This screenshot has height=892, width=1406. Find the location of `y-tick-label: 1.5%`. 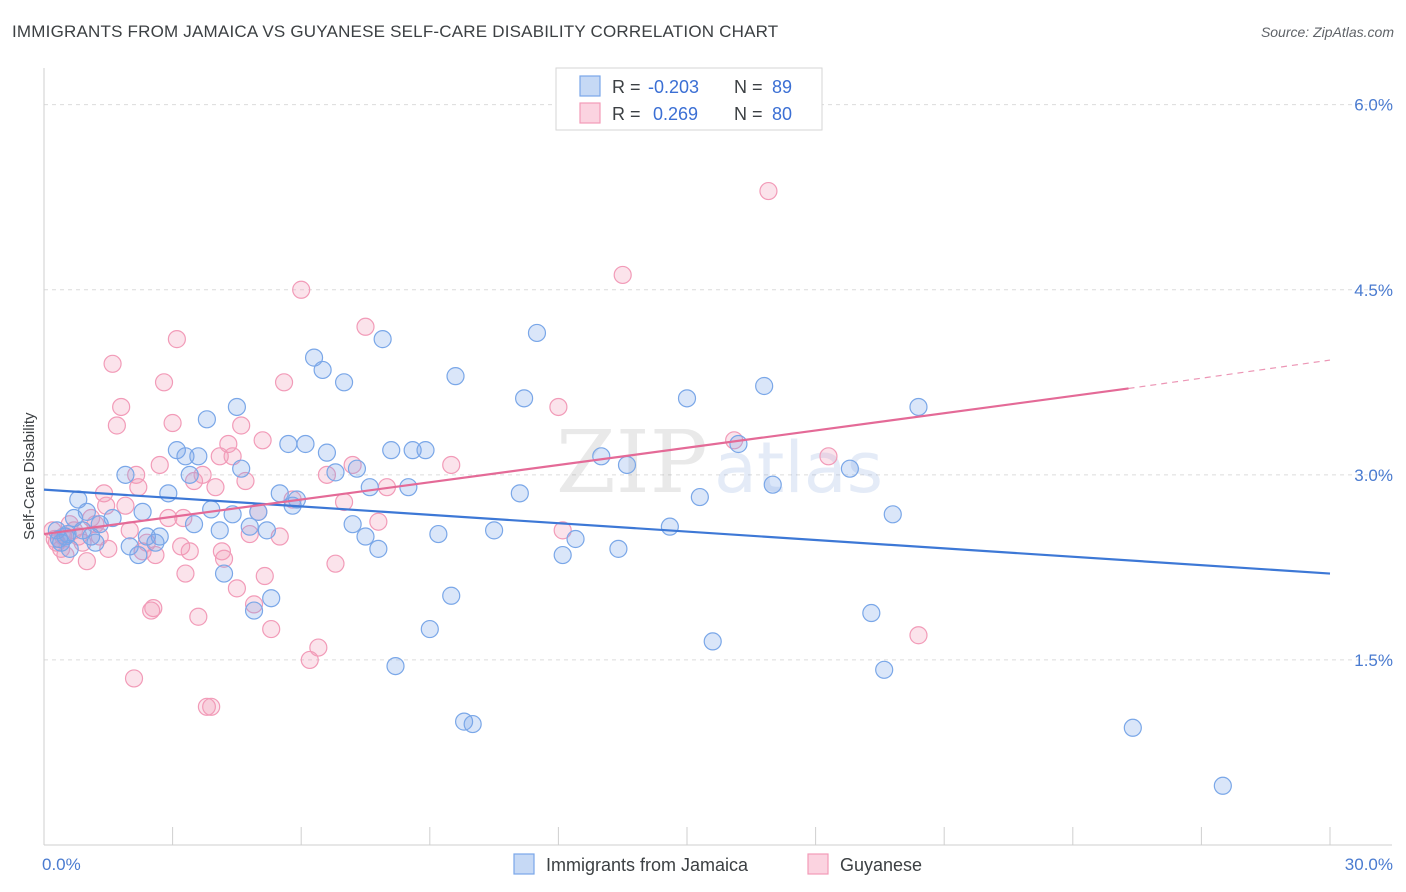

y-tick-label: 1.5% is located at coordinates (1373, 660).